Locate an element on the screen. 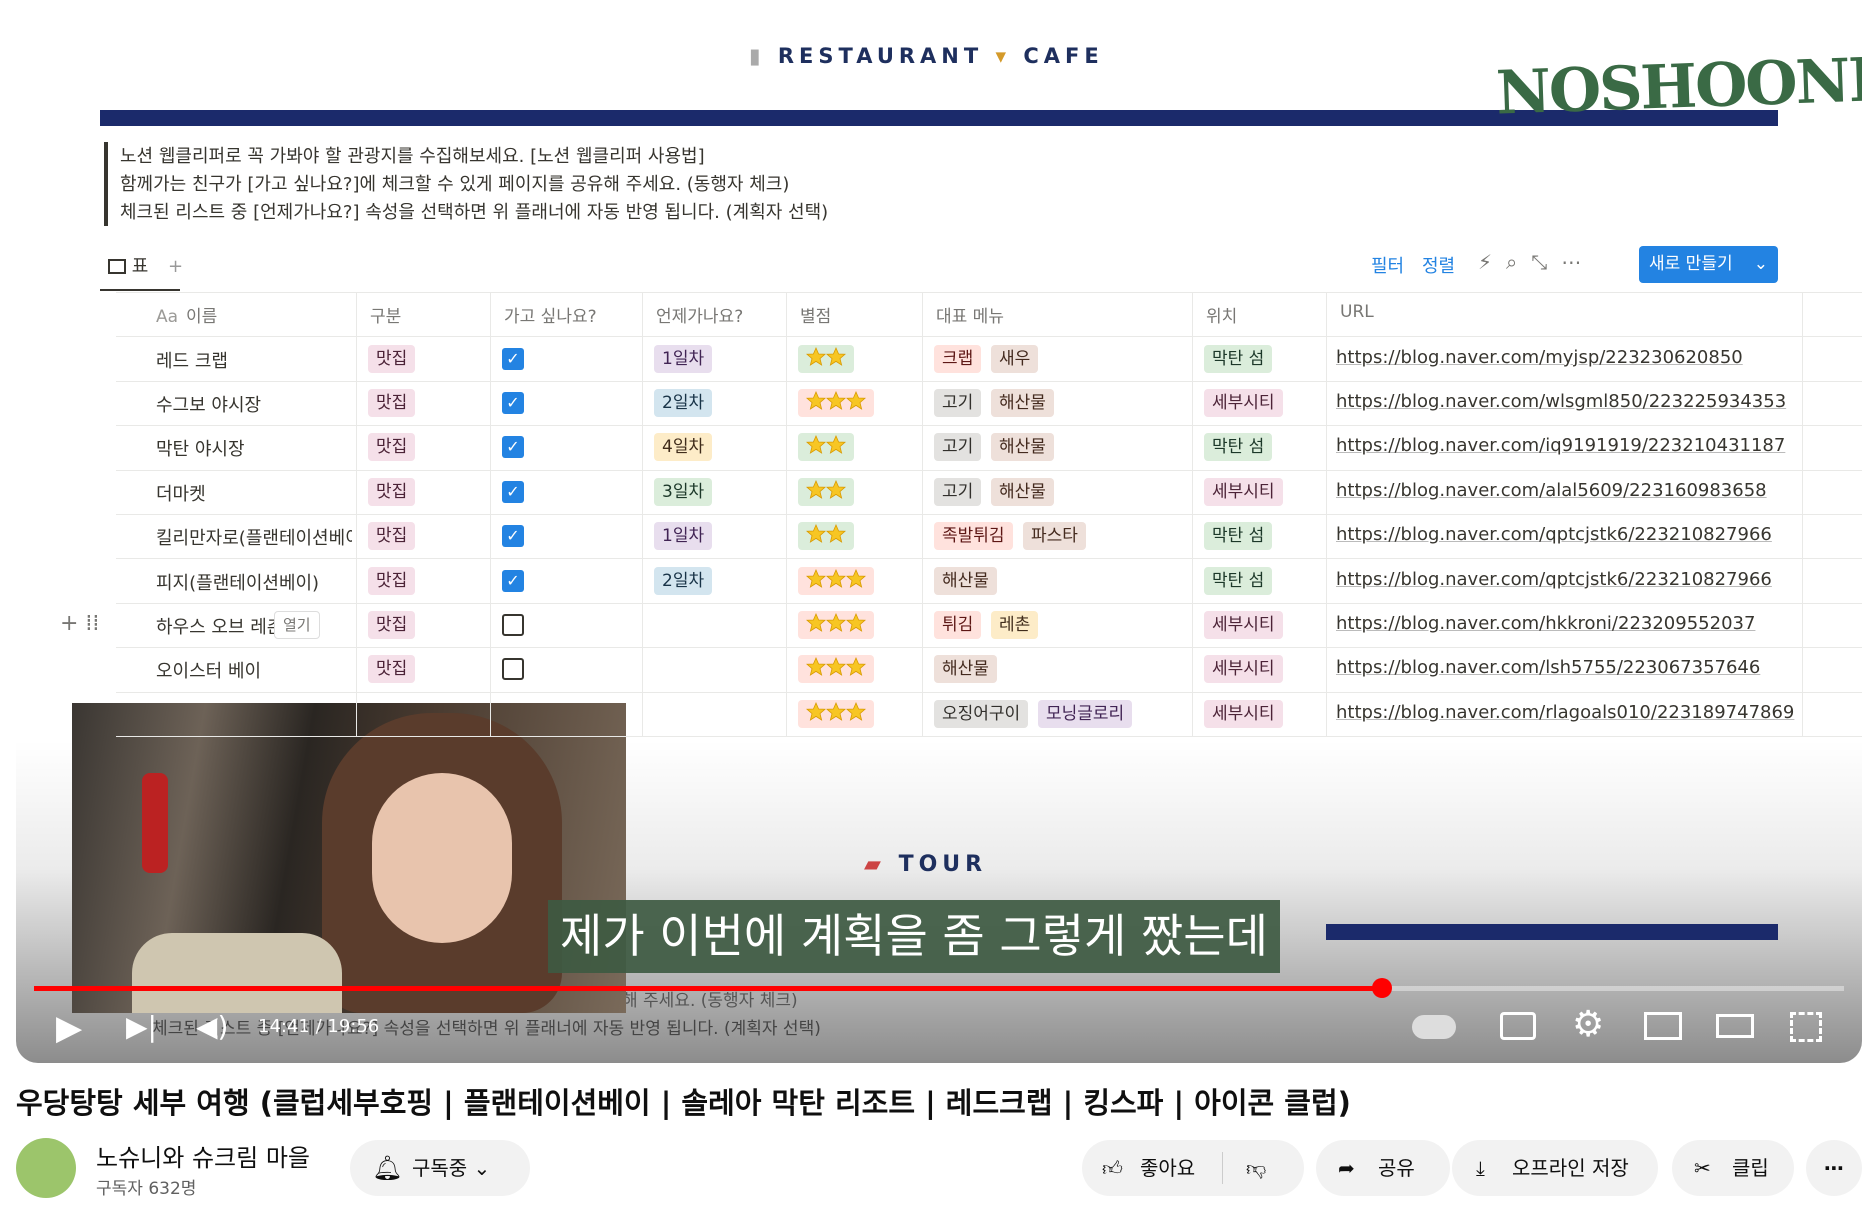 The width and height of the screenshot is (1862, 1213). column-header: 구분 is located at coordinates (386, 317).